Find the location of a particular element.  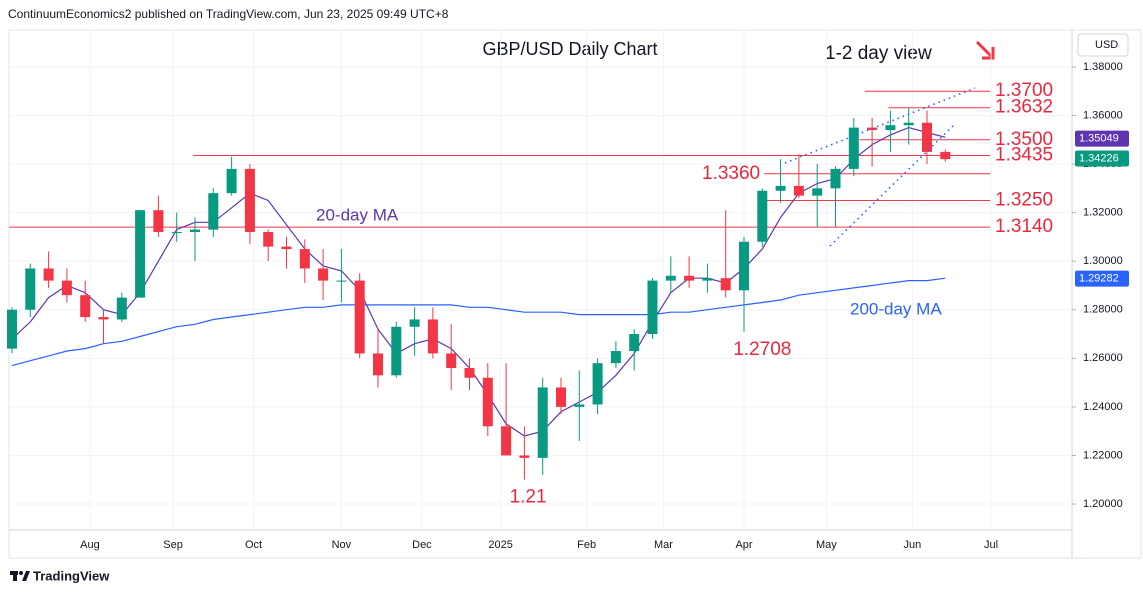

channel is located at coordinates (880, 167).